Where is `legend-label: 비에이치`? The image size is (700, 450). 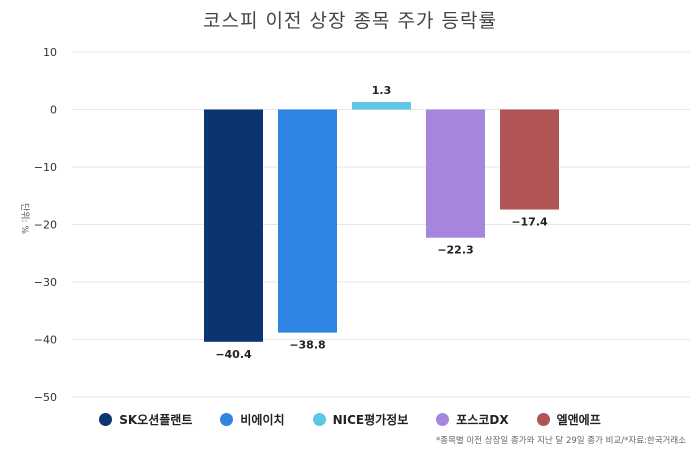 legend-label: 비에이치 is located at coordinates (262, 420).